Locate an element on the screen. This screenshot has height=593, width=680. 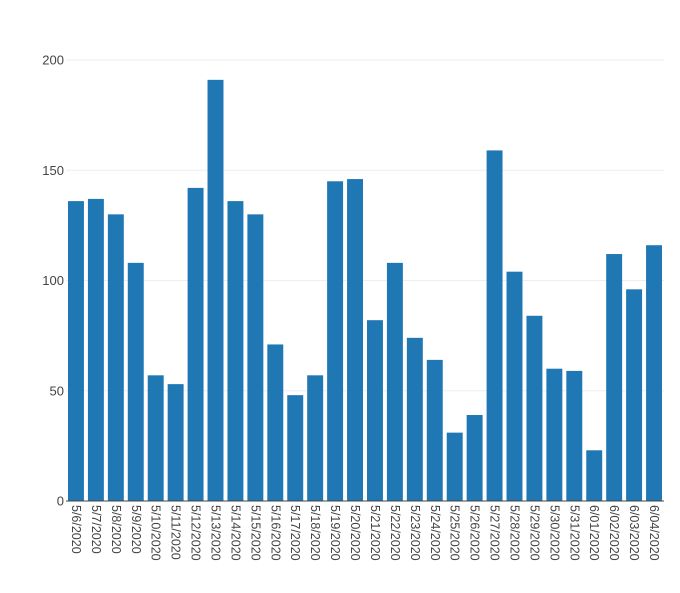
x-tick-label: 5/18/2020 is located at coordinates (315, 533).